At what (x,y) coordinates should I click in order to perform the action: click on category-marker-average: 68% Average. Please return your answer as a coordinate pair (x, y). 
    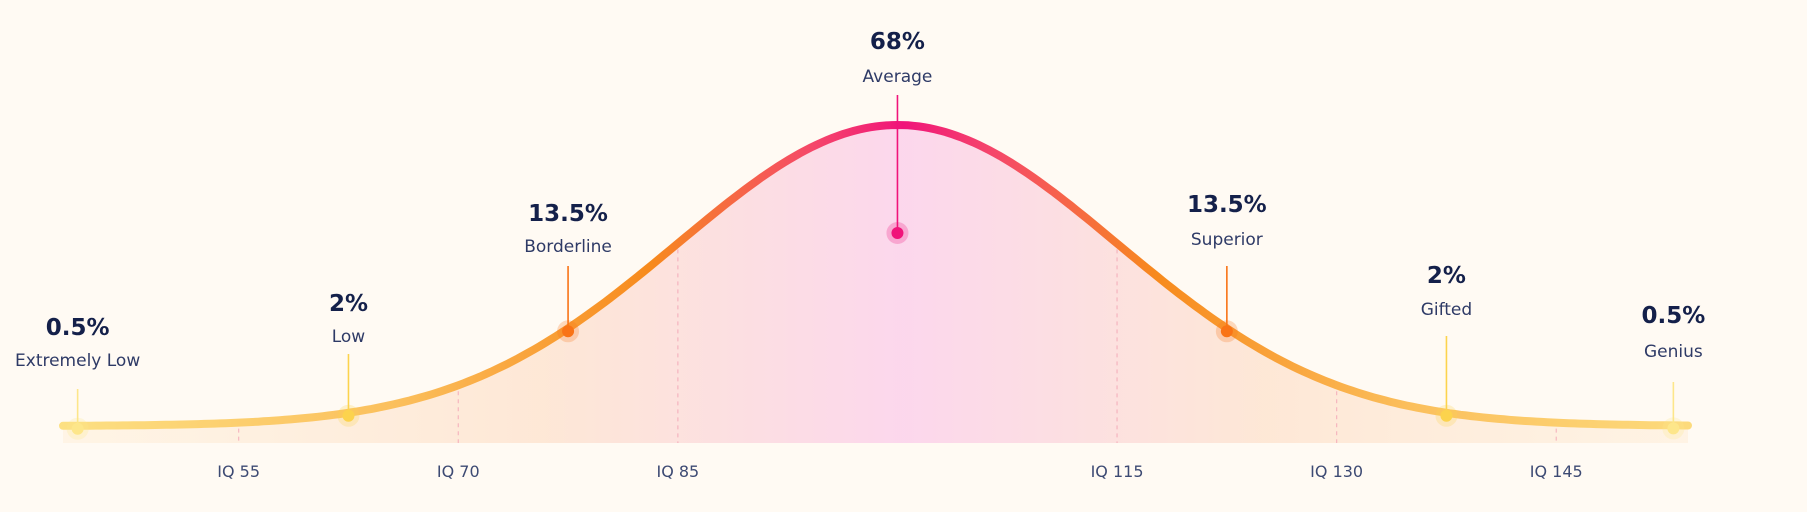
    Looking at the image, I should click on (898, 136).